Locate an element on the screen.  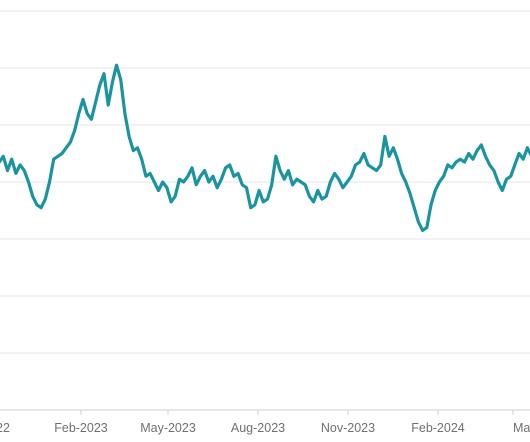
x-tick-label: Aug-2023 is located at coordinates (258, 428).